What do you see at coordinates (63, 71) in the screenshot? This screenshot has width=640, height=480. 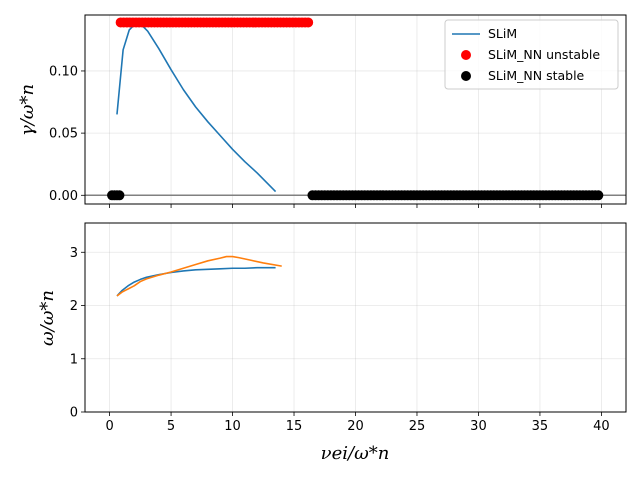 I see `y-tick-label: 0.10` at bounding box center [63, 71].